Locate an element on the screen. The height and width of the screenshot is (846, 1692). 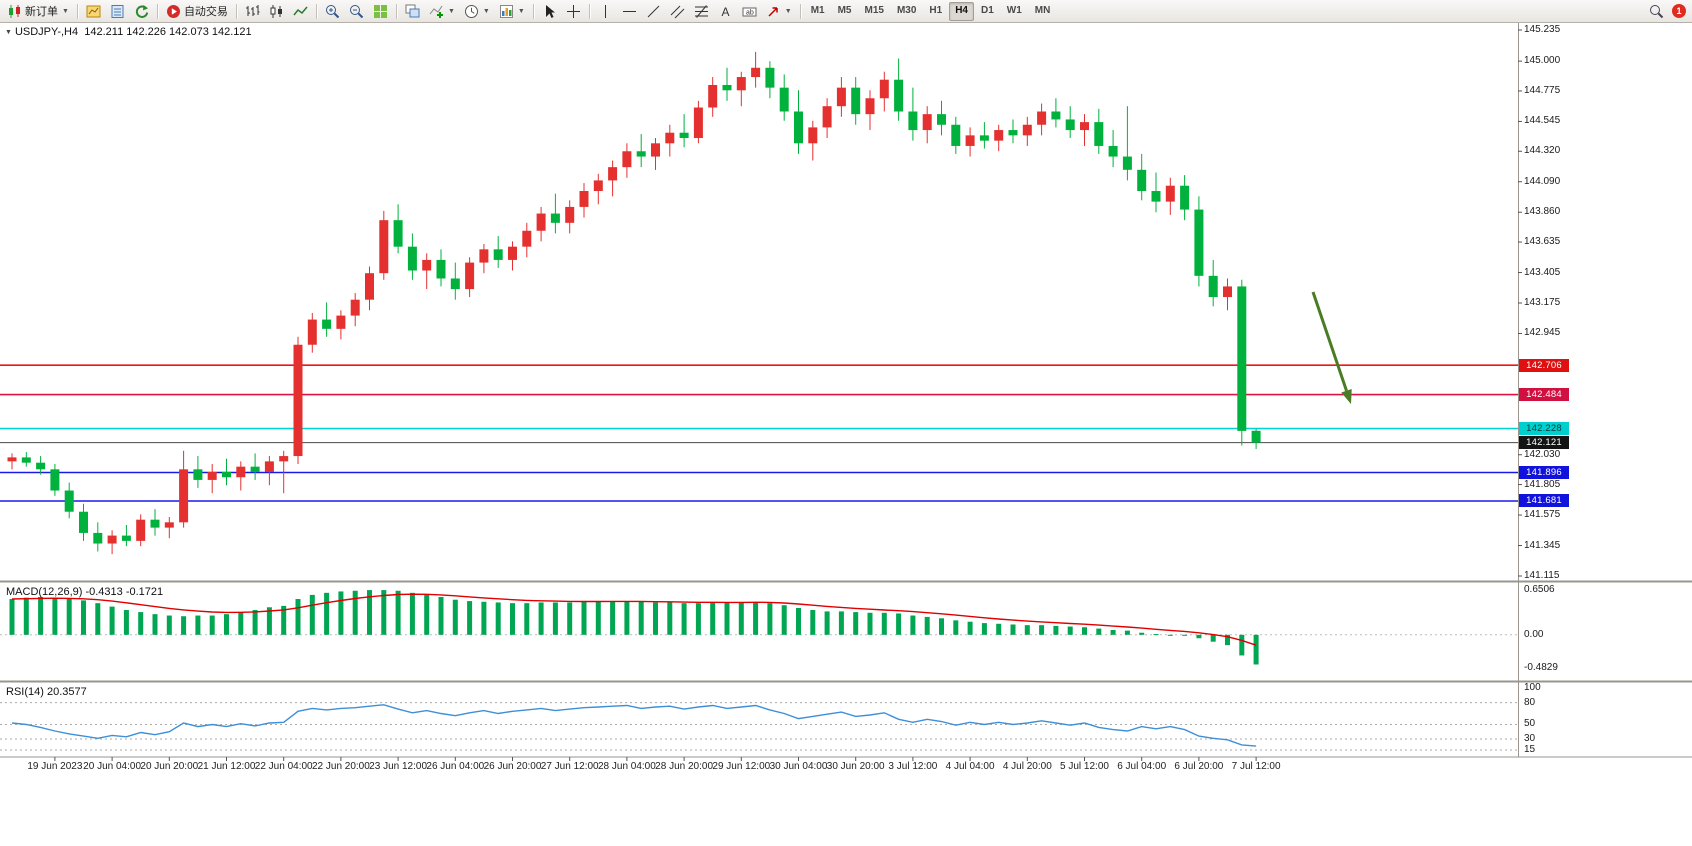
data-window-button is located at coordinates (117, 11).